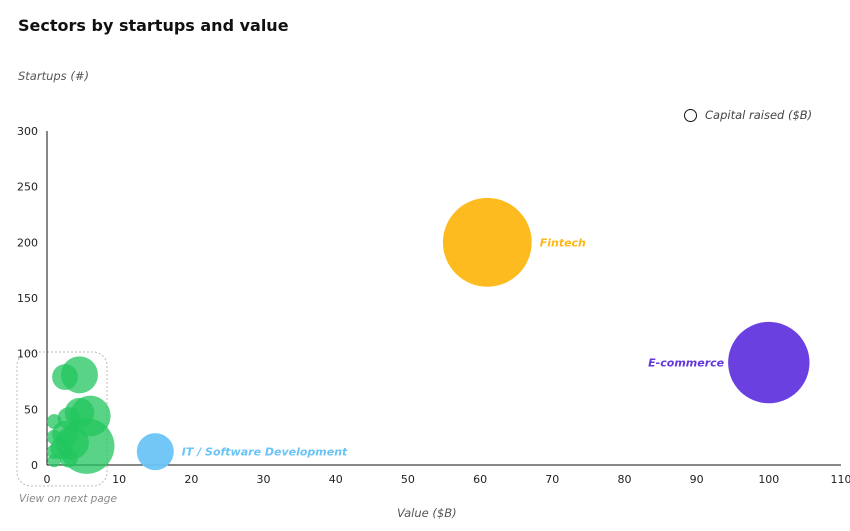  I want to click on bubble-label: E-commerce, so click(686, 363).